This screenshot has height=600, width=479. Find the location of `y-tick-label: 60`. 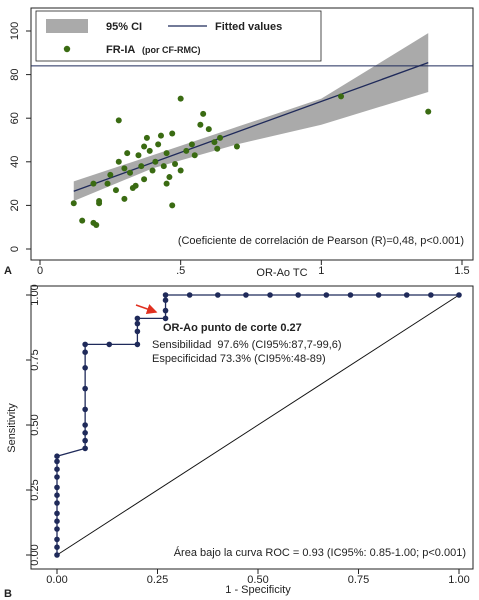

y-tick-label: 60 is located at coordinates (15, 118).